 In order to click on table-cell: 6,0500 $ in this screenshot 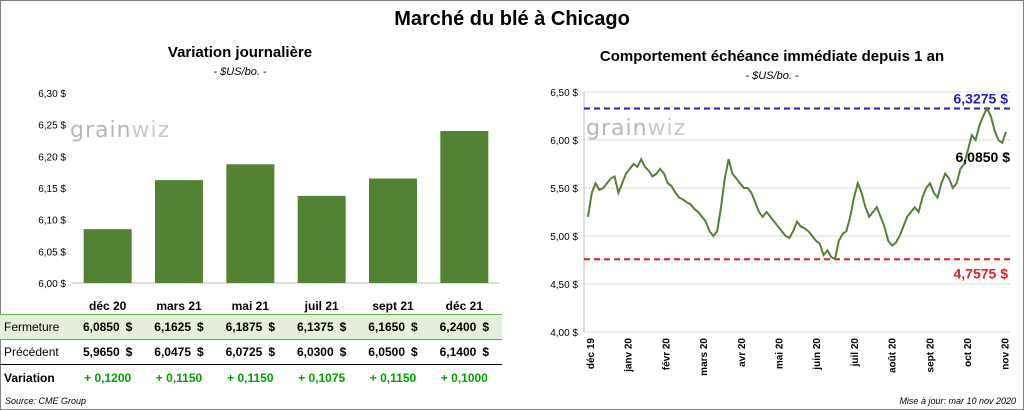, I will do `click(393, 352)`.